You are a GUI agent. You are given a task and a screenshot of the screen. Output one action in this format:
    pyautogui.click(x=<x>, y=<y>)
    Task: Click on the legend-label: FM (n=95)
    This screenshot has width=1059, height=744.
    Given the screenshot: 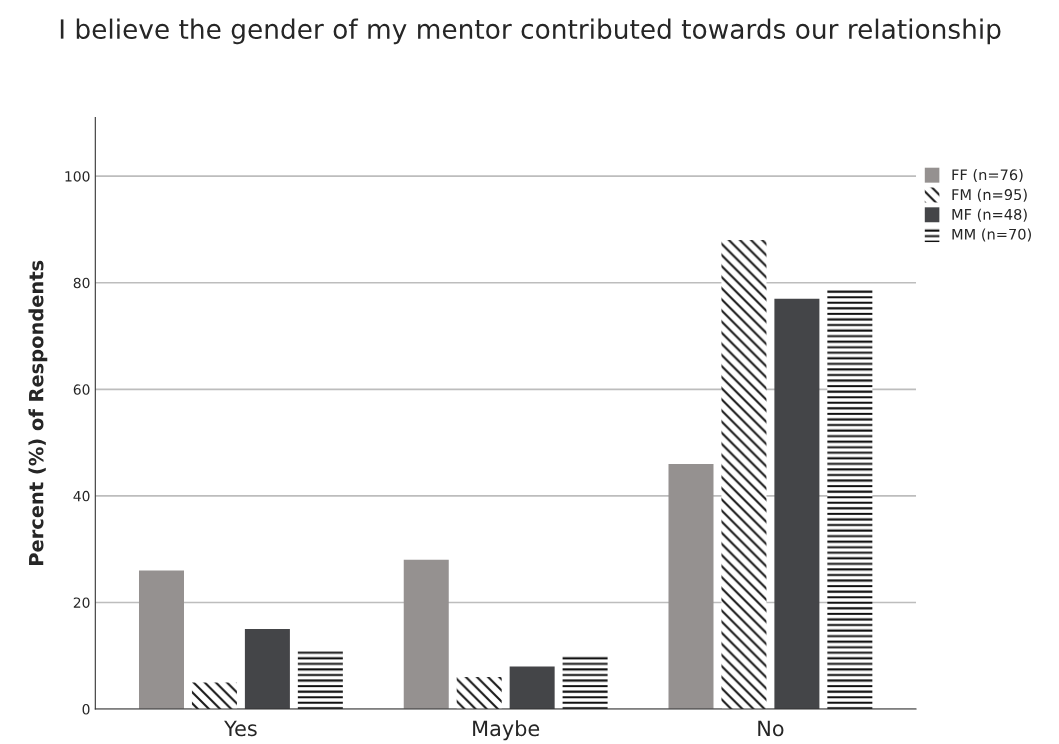 What is the action you would take?
    pyautogui.click(x=989, y=195)
    